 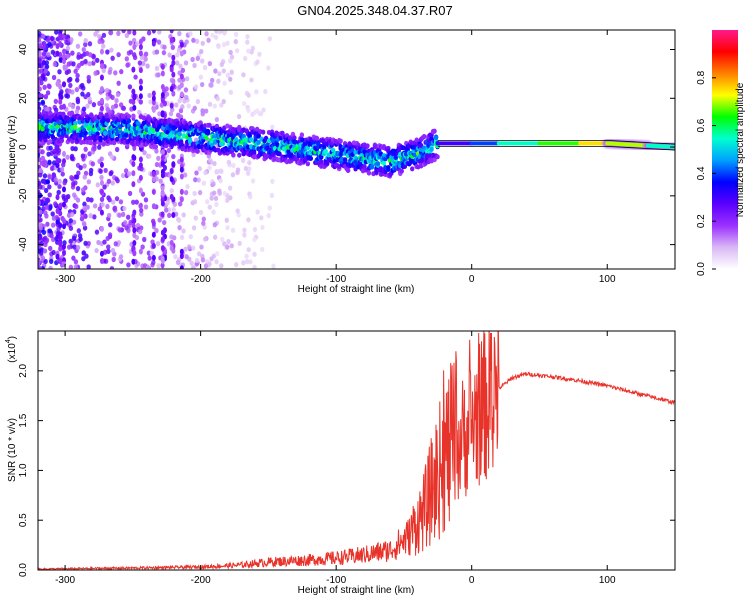 What do you see at coordinates (336, 580) in the screenshot?
I see `snr-x-tick-label: -100` at bounding box center [336, 580].